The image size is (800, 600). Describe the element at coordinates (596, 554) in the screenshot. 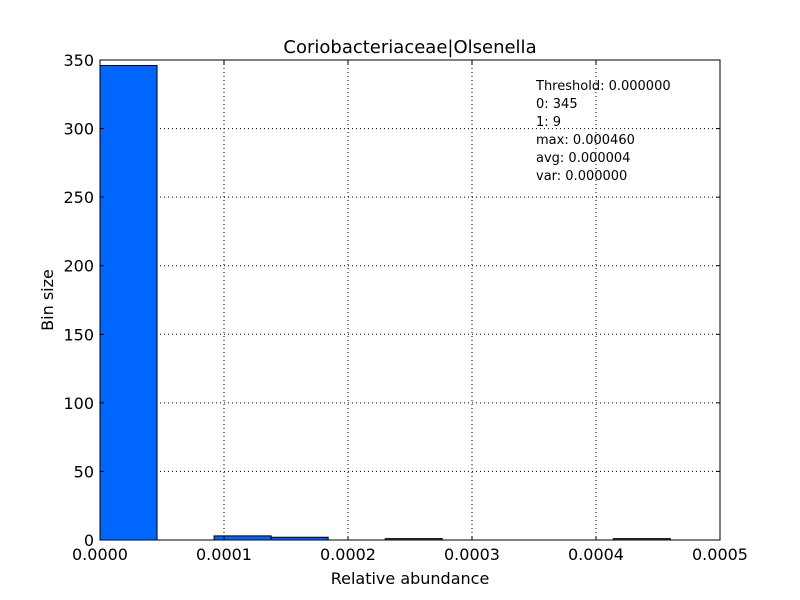

I see `x-tick-label: 0.0004` at that location.